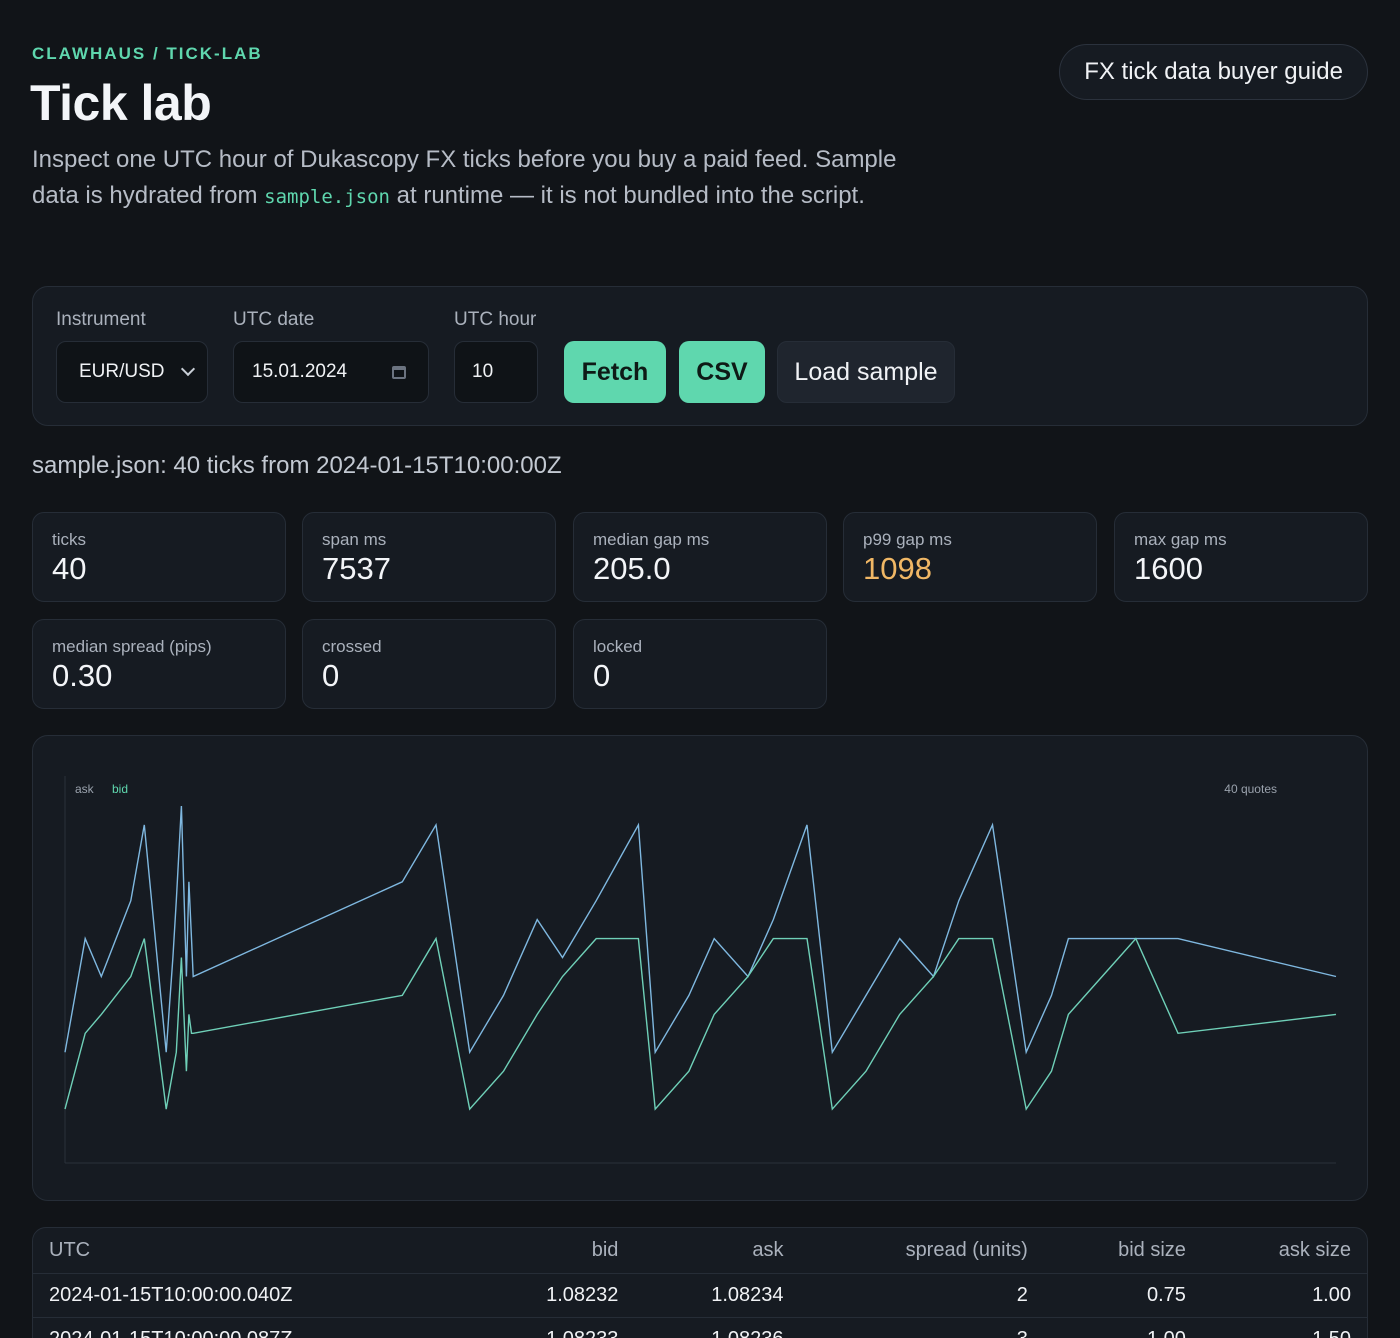  I want to click on stat-label: ticks, so click(69, 539).